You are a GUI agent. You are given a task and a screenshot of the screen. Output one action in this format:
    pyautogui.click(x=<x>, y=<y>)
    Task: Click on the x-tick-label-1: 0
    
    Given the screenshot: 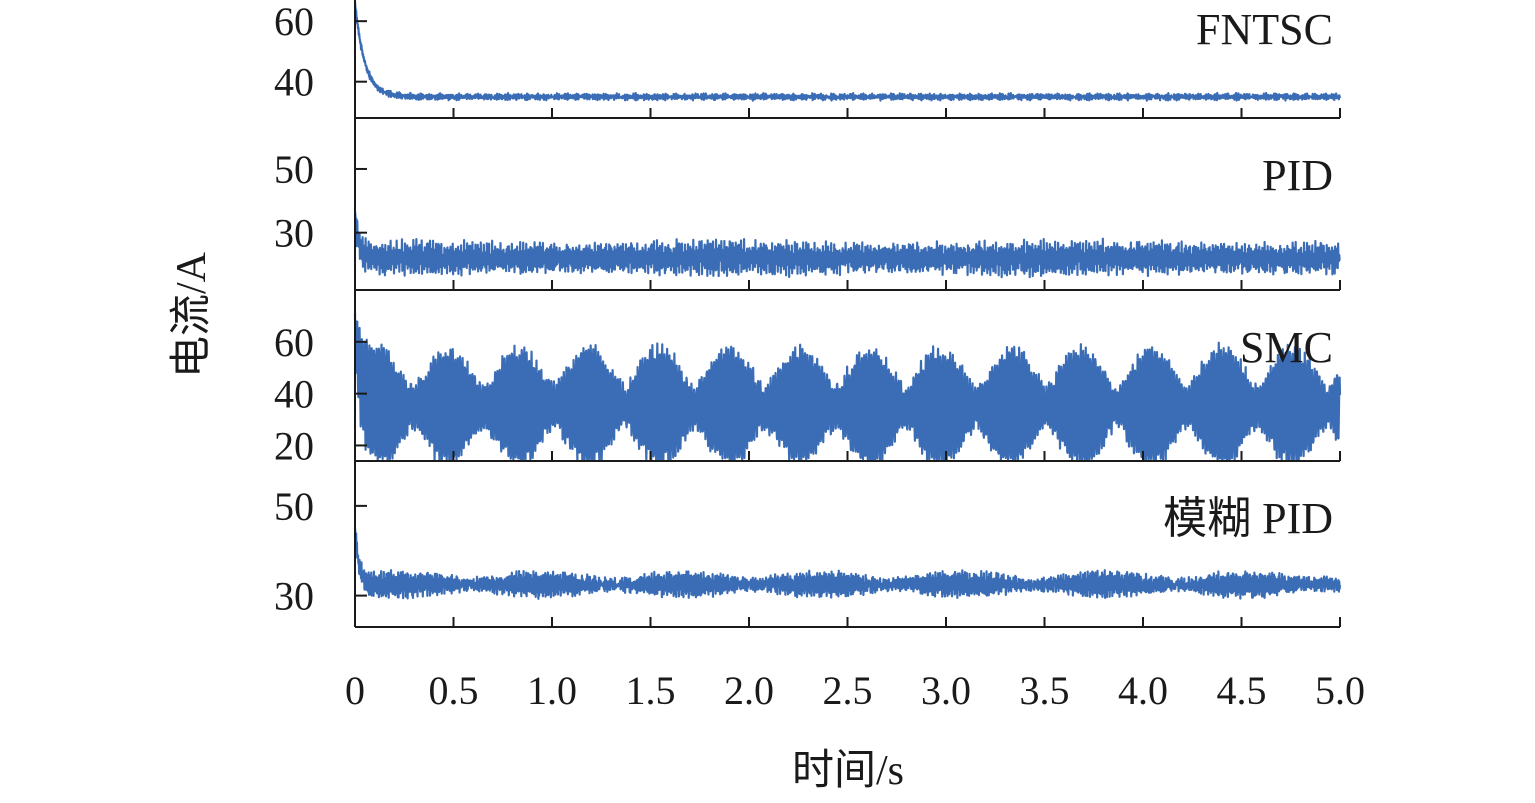 What is the action you would take?
    pyautogui.click(x=355, y=690)
    